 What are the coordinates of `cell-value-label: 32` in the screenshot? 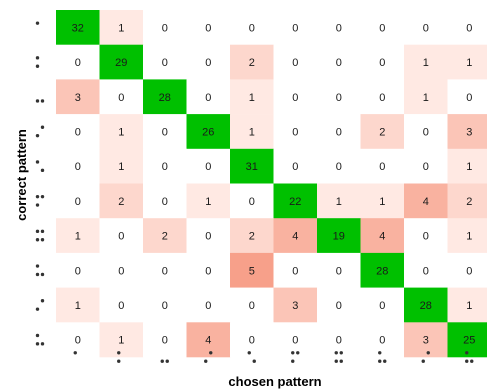 It's located at (78, 28).